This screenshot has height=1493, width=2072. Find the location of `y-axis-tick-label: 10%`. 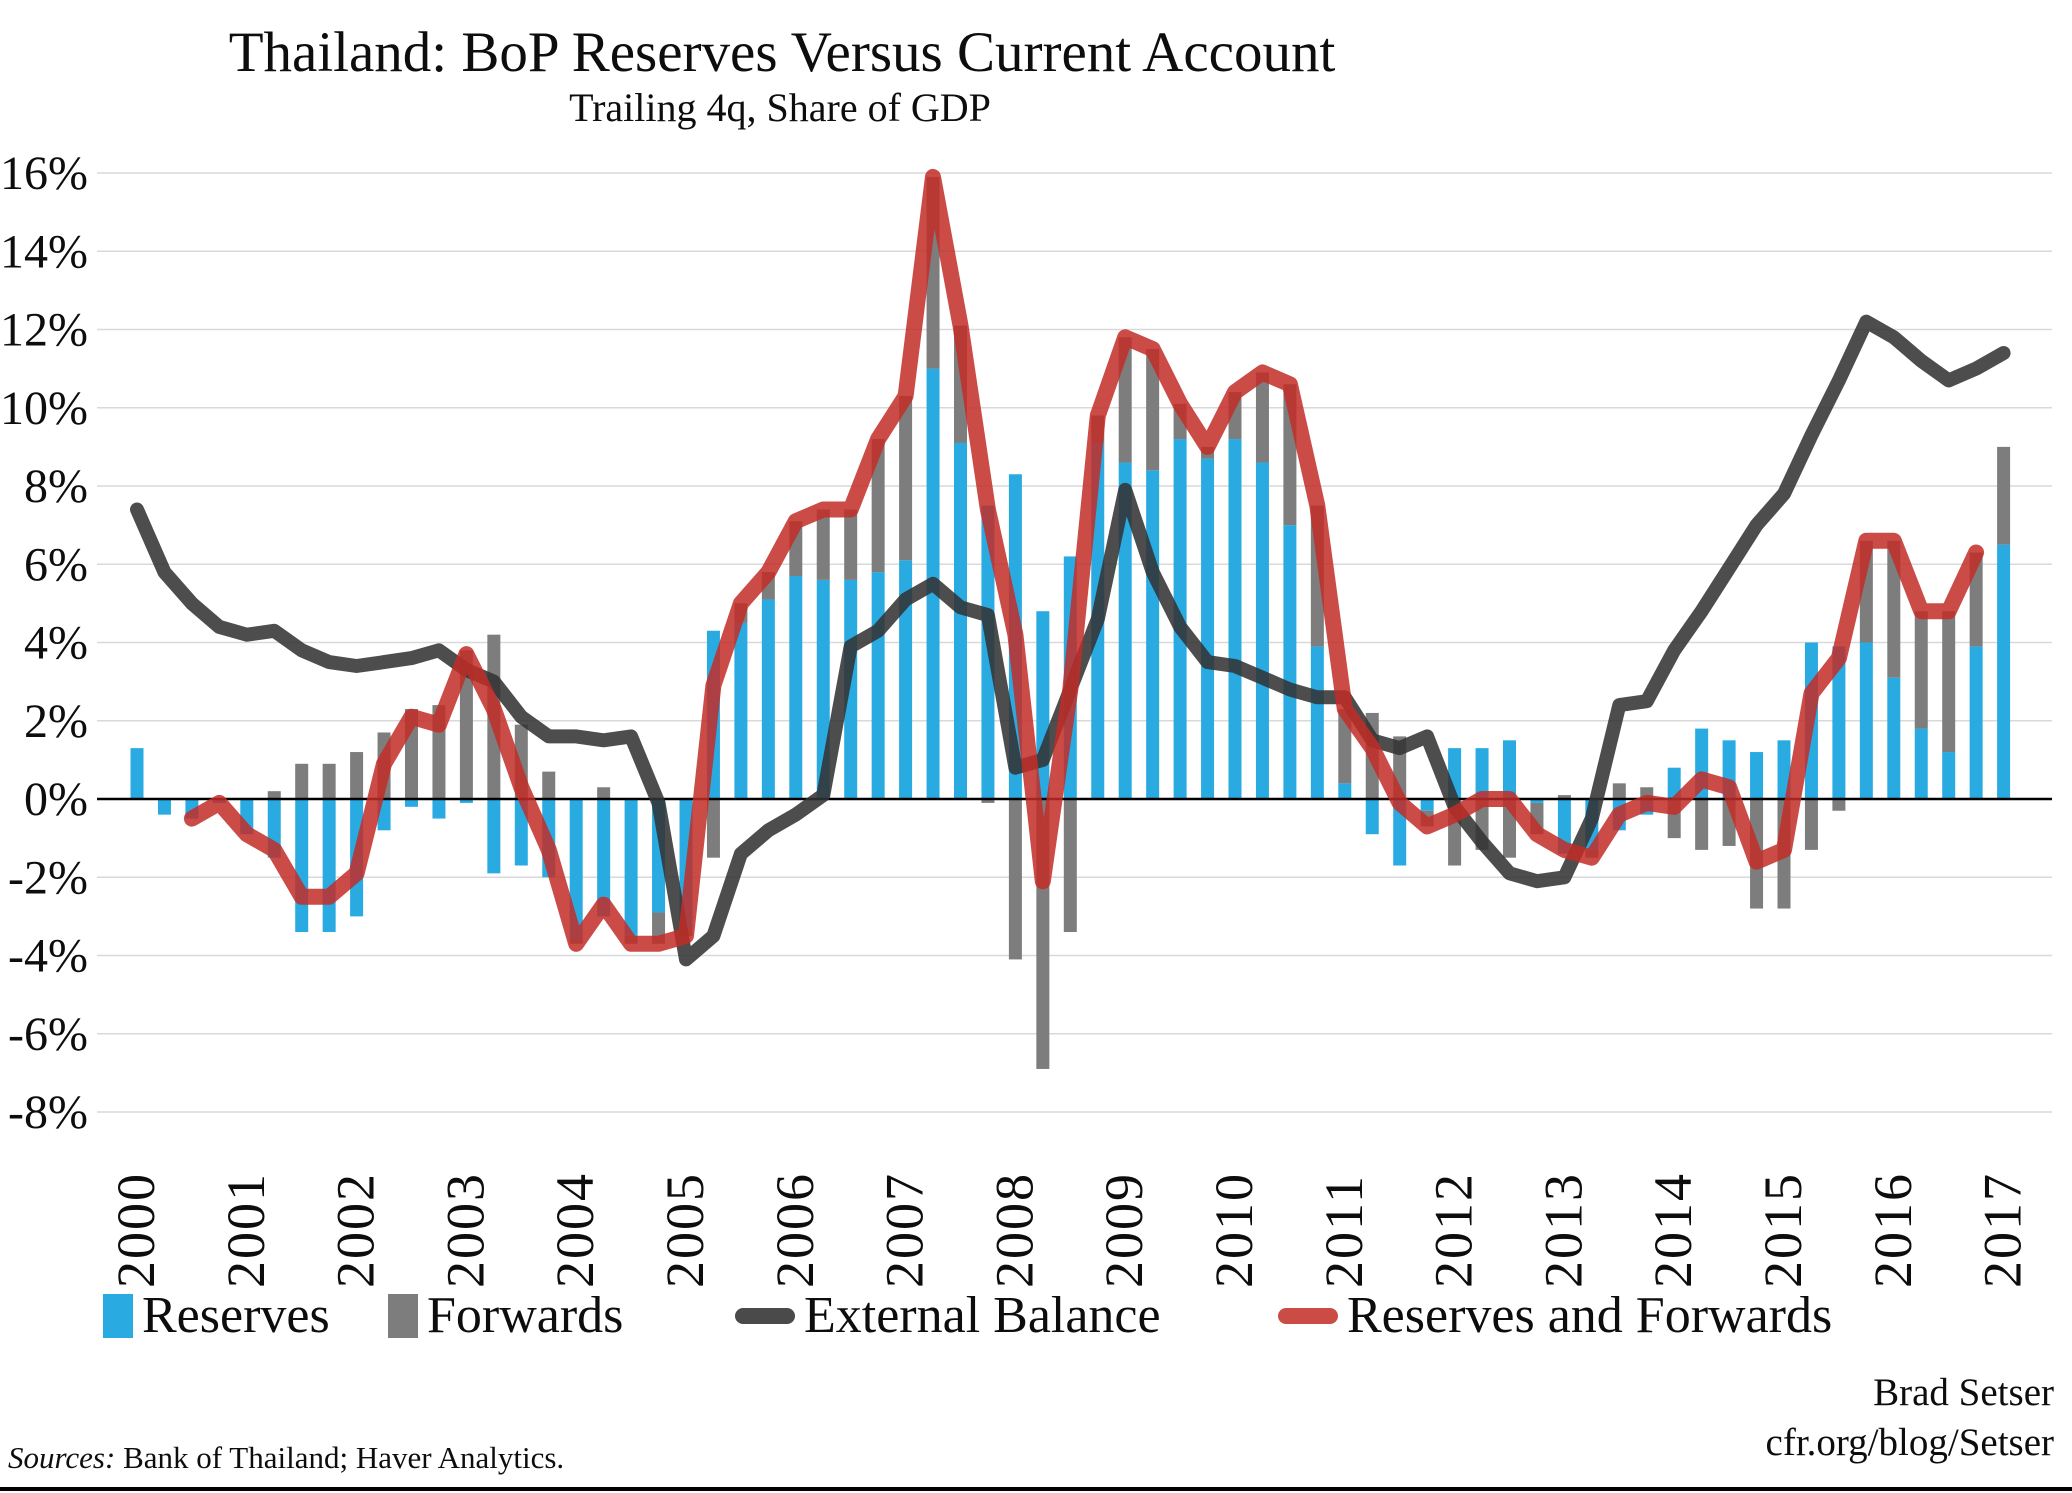

y-axis-tick-label: 10% is located at coordinates (44, 408).